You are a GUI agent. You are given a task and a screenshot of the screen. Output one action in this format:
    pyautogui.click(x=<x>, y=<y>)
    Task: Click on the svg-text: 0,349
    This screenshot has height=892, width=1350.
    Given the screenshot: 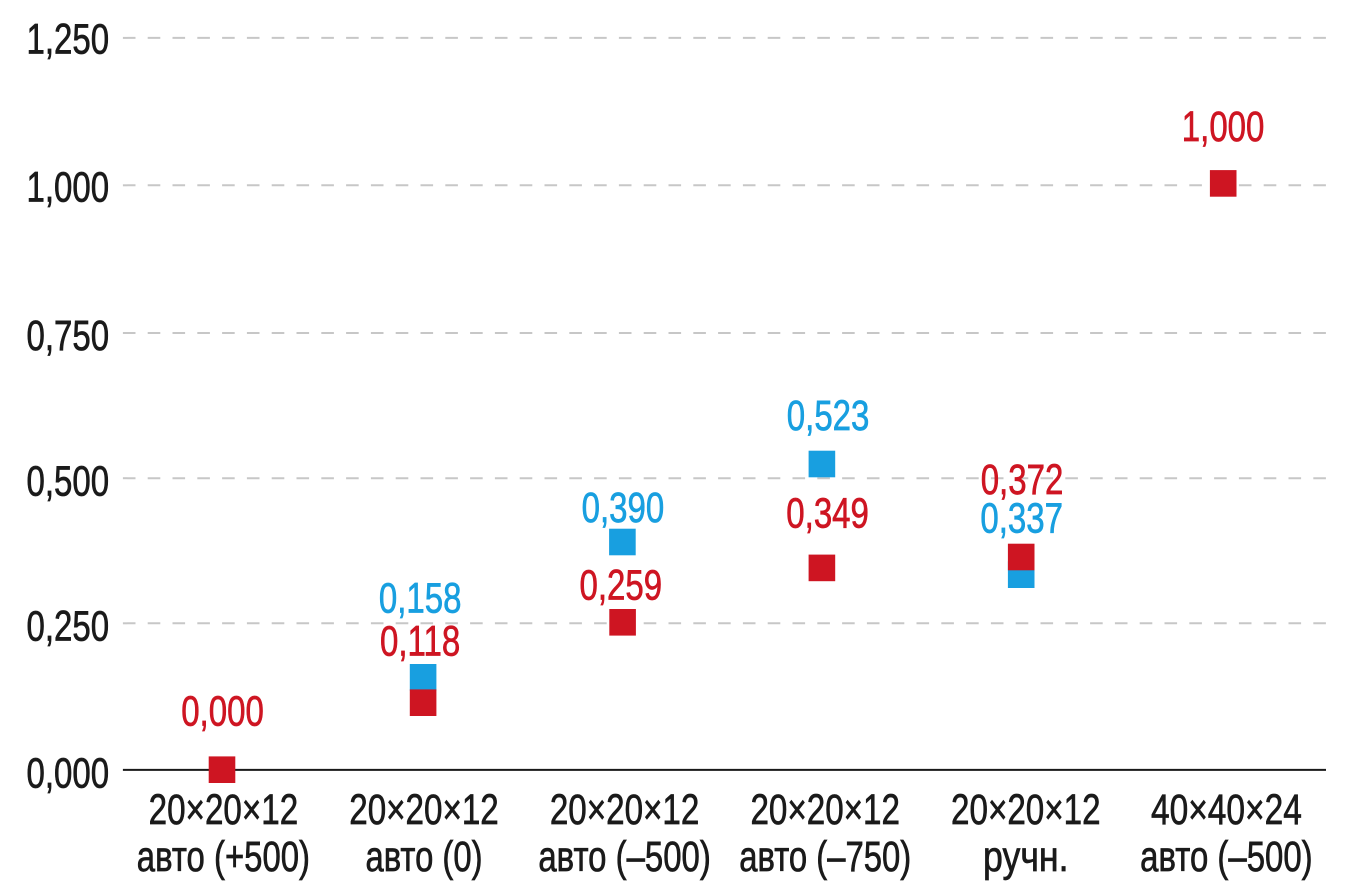 What is the action you would take?
    pyautogui.click(x=827, y=514)
    